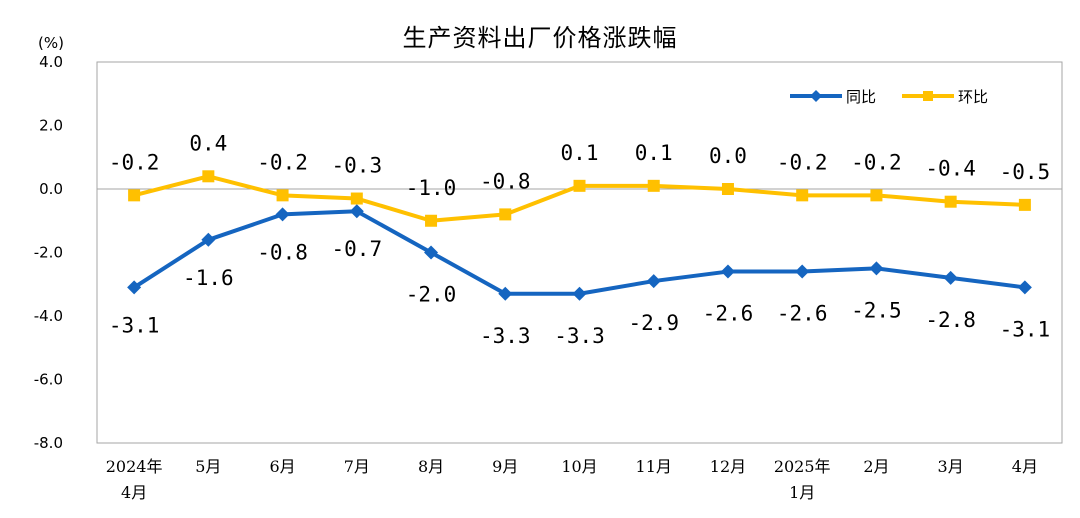 The width and height of the screenshot is (1080, 518). What do you see at coordinates (51, 189) in the screenshot?
I see `y-tick-label: 0.0` at bounding box center [51, 189].